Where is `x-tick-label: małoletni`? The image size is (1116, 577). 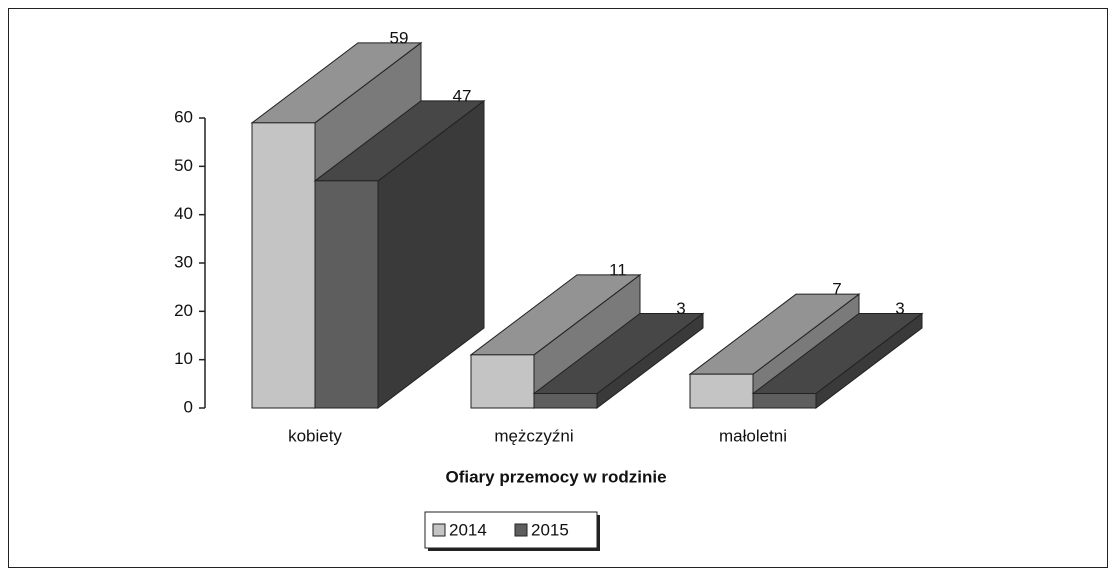 x-tick-label: małoletni is located at coordinates (753, 435).